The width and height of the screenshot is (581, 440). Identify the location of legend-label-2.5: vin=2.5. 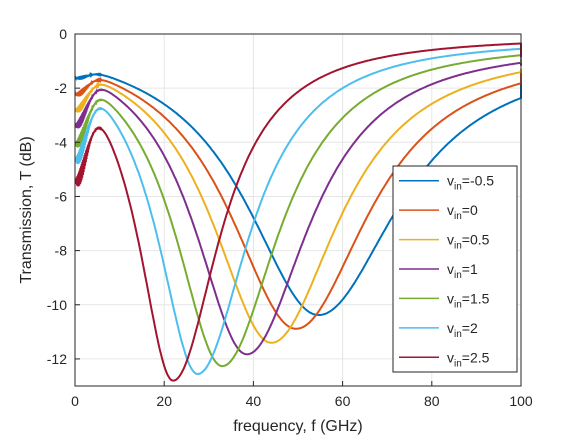
(468, 359).